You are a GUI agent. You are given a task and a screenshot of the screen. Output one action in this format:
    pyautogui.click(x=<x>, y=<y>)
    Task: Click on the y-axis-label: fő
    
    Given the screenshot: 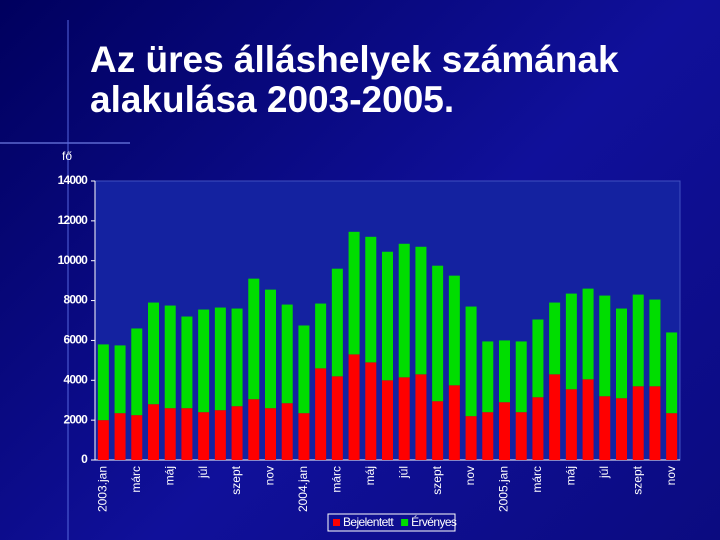 What is the action you would take?
    pyautogui.click(x=67, y=156)
    